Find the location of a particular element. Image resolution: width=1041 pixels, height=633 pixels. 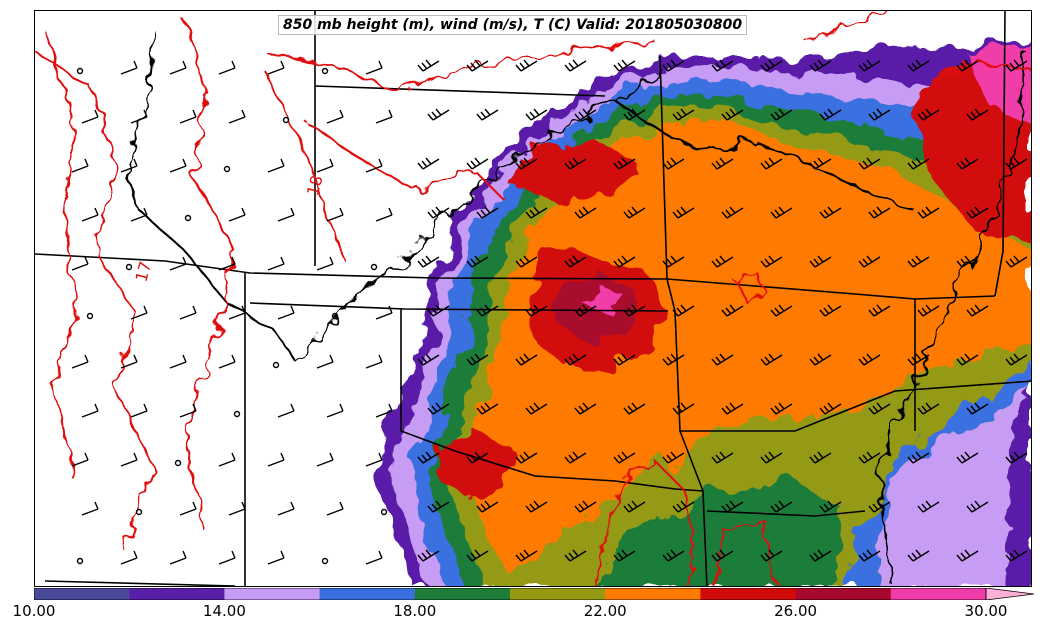

fill-se-cool is located at coordinates (953, 489).